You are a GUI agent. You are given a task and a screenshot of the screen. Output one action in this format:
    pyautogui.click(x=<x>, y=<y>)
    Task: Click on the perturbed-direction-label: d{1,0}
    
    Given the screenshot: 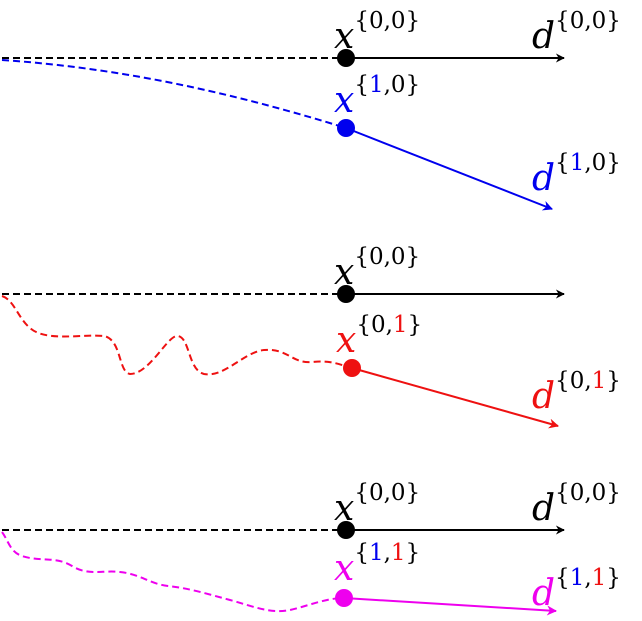 What is the action you would take?
    pyautogui.click(x=576, y=174)
    